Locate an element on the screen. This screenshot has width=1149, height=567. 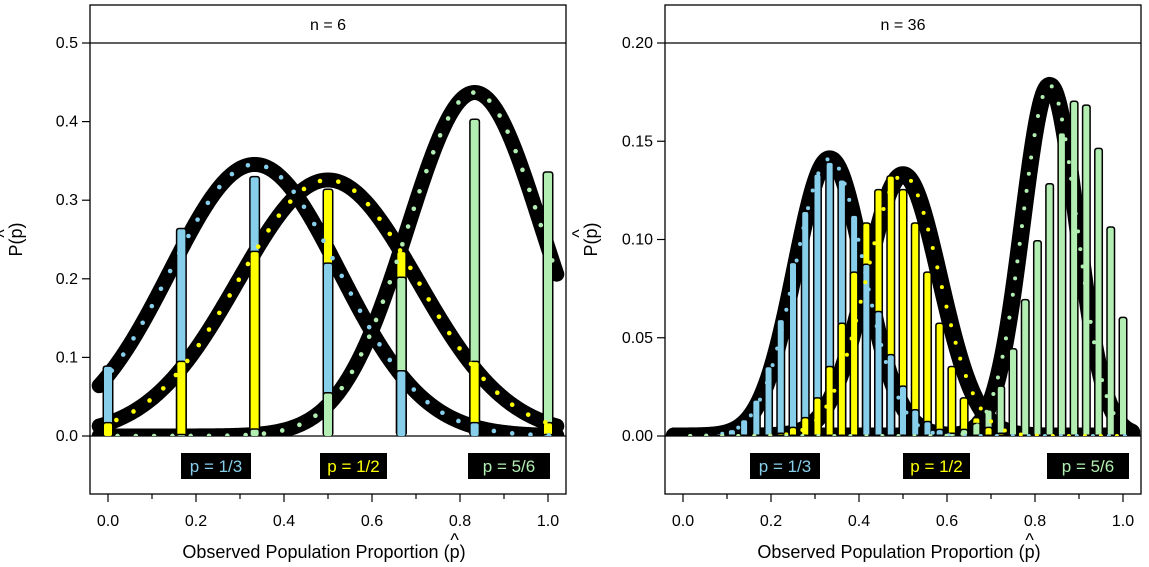
x-hat-mark: ^ is located at coordinates (454, 540).